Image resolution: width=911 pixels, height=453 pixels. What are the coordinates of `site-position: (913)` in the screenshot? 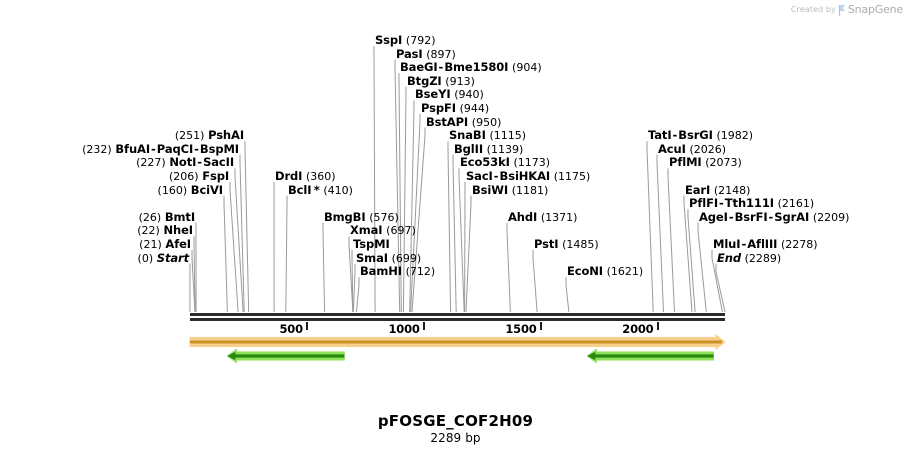 It's located at (460, 81).